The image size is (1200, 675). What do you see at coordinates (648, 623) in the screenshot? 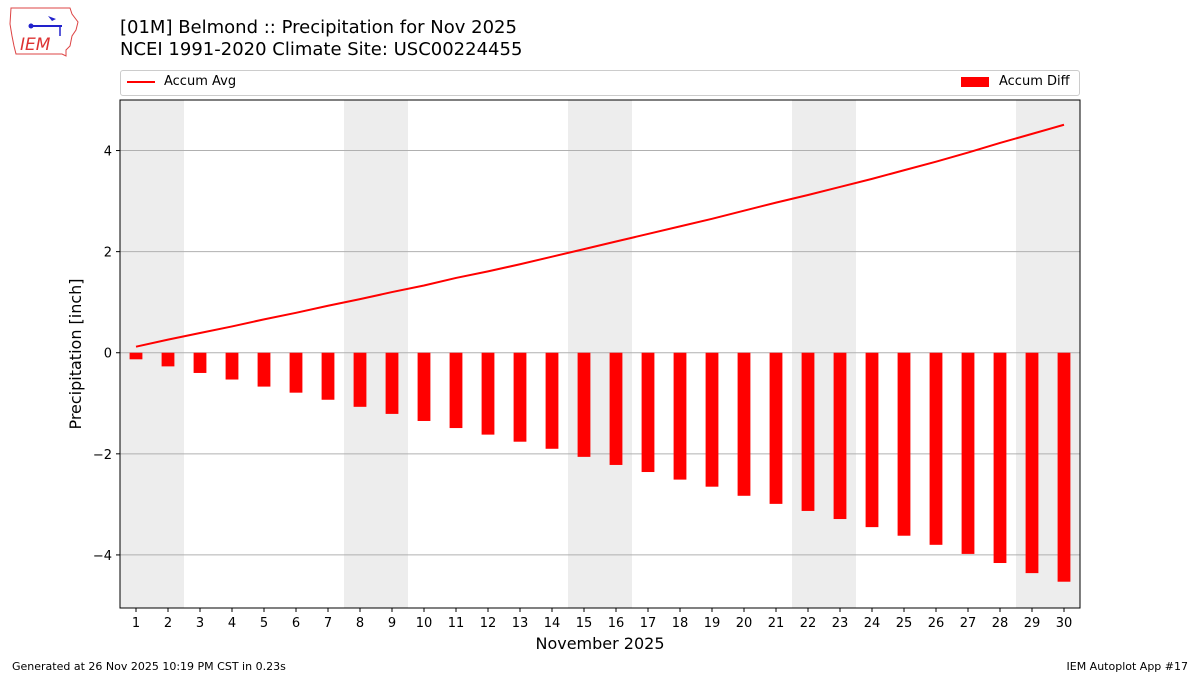
I see `x-tick-label: 17` at bounding box center [648, 623].